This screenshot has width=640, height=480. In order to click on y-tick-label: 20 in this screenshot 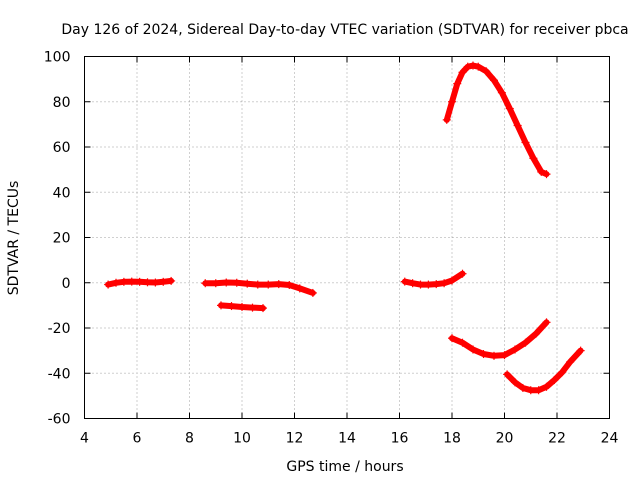, I will do `click(62, 239)`.